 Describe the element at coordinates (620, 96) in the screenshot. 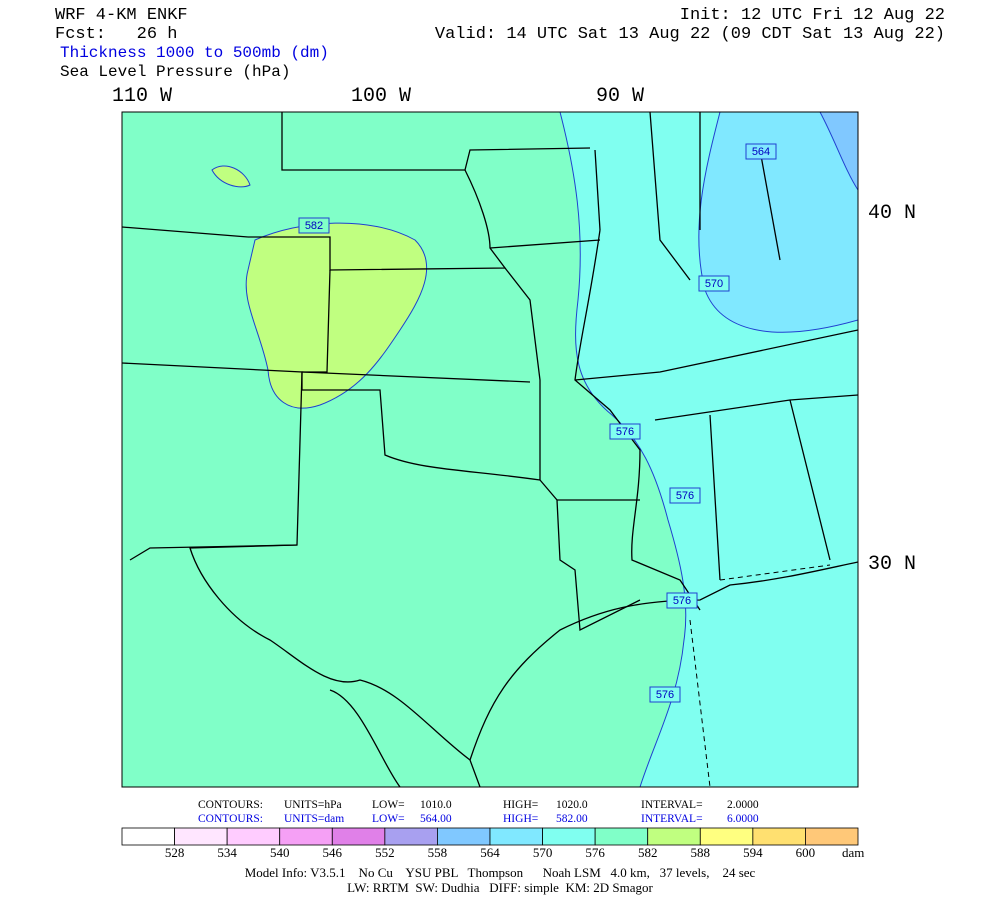

I see `longitude-label: 90 W` at that location.